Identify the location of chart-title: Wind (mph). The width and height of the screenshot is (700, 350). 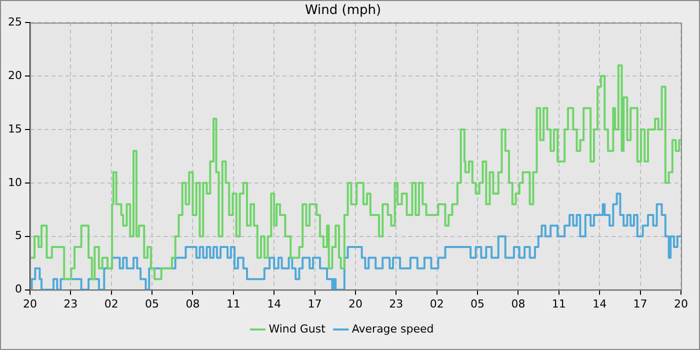
(343, 10).